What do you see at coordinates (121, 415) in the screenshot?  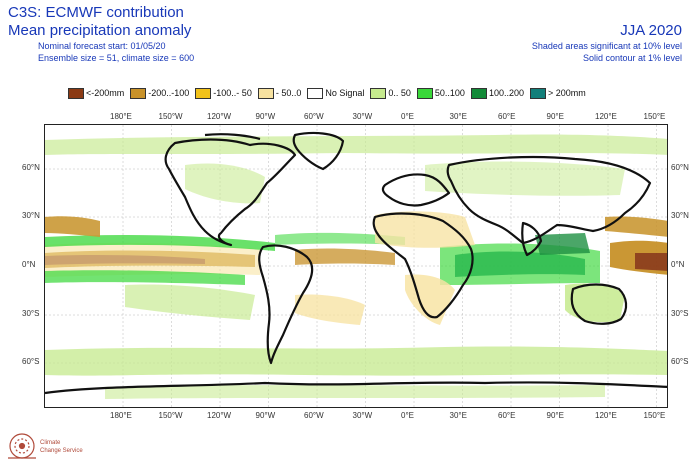 I see `lon-tick-bottom: 180°E` at bounding box center [121, 415].